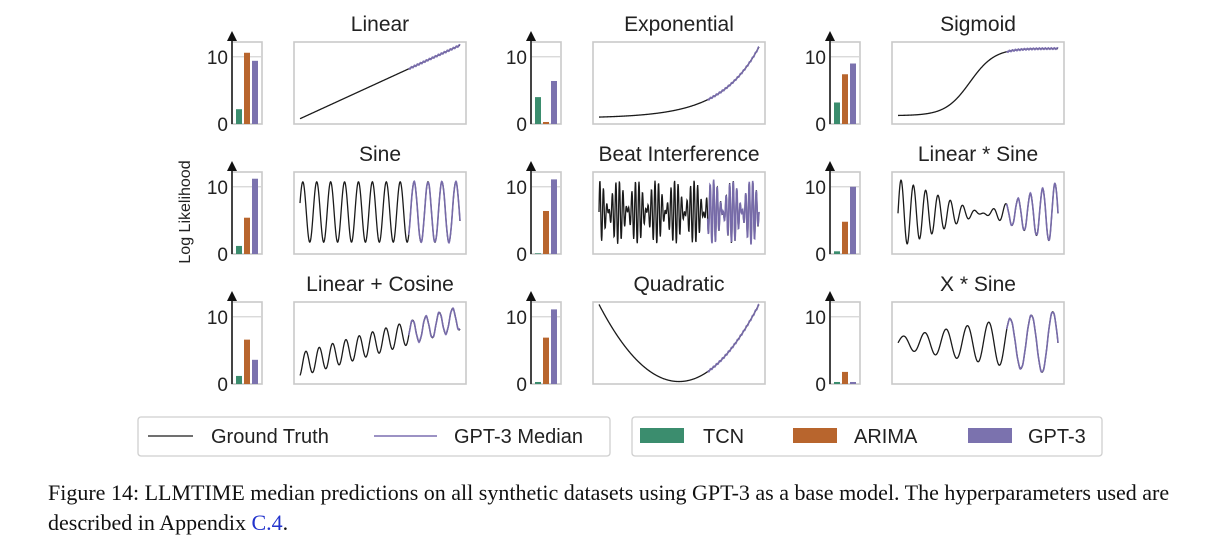 This screenshot has width=1208, height=551. I want to click on panel-sigmoid: 10 0 Sigmoid, so click(935, 74).